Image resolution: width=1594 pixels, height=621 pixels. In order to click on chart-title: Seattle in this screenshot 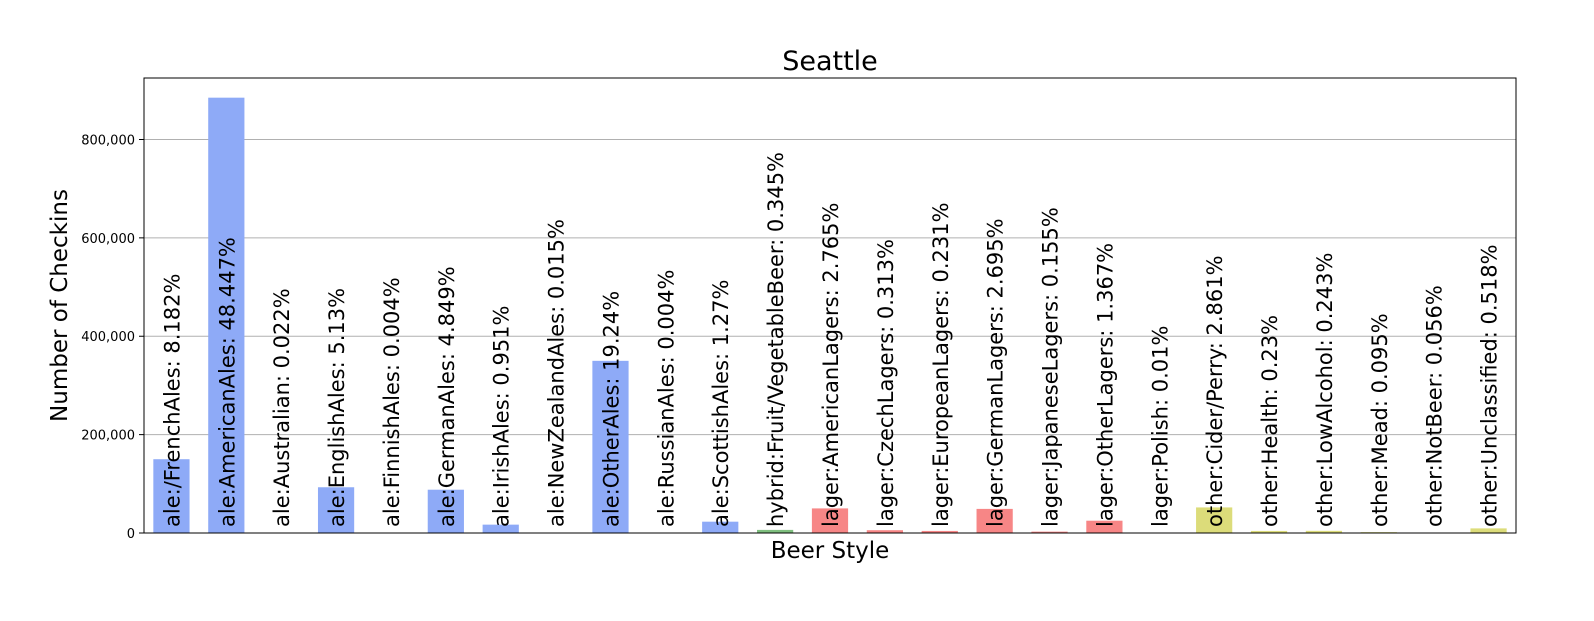, I will do `click(830, 61)`.